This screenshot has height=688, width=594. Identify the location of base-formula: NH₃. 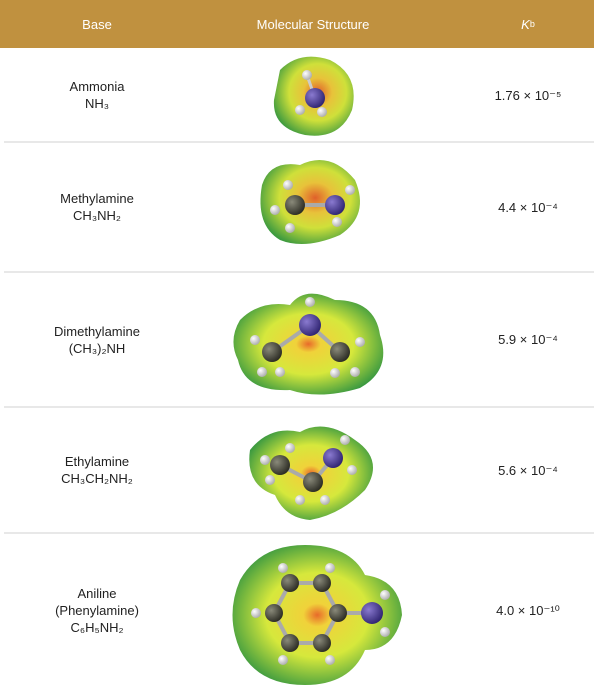
(97, 103).